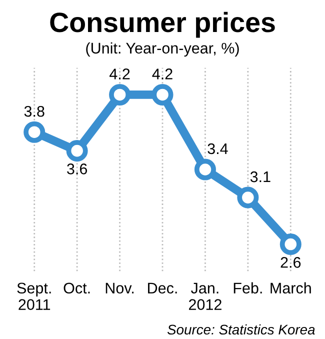  I want to click on chart-title: Consumer prices, so click(162, 25).